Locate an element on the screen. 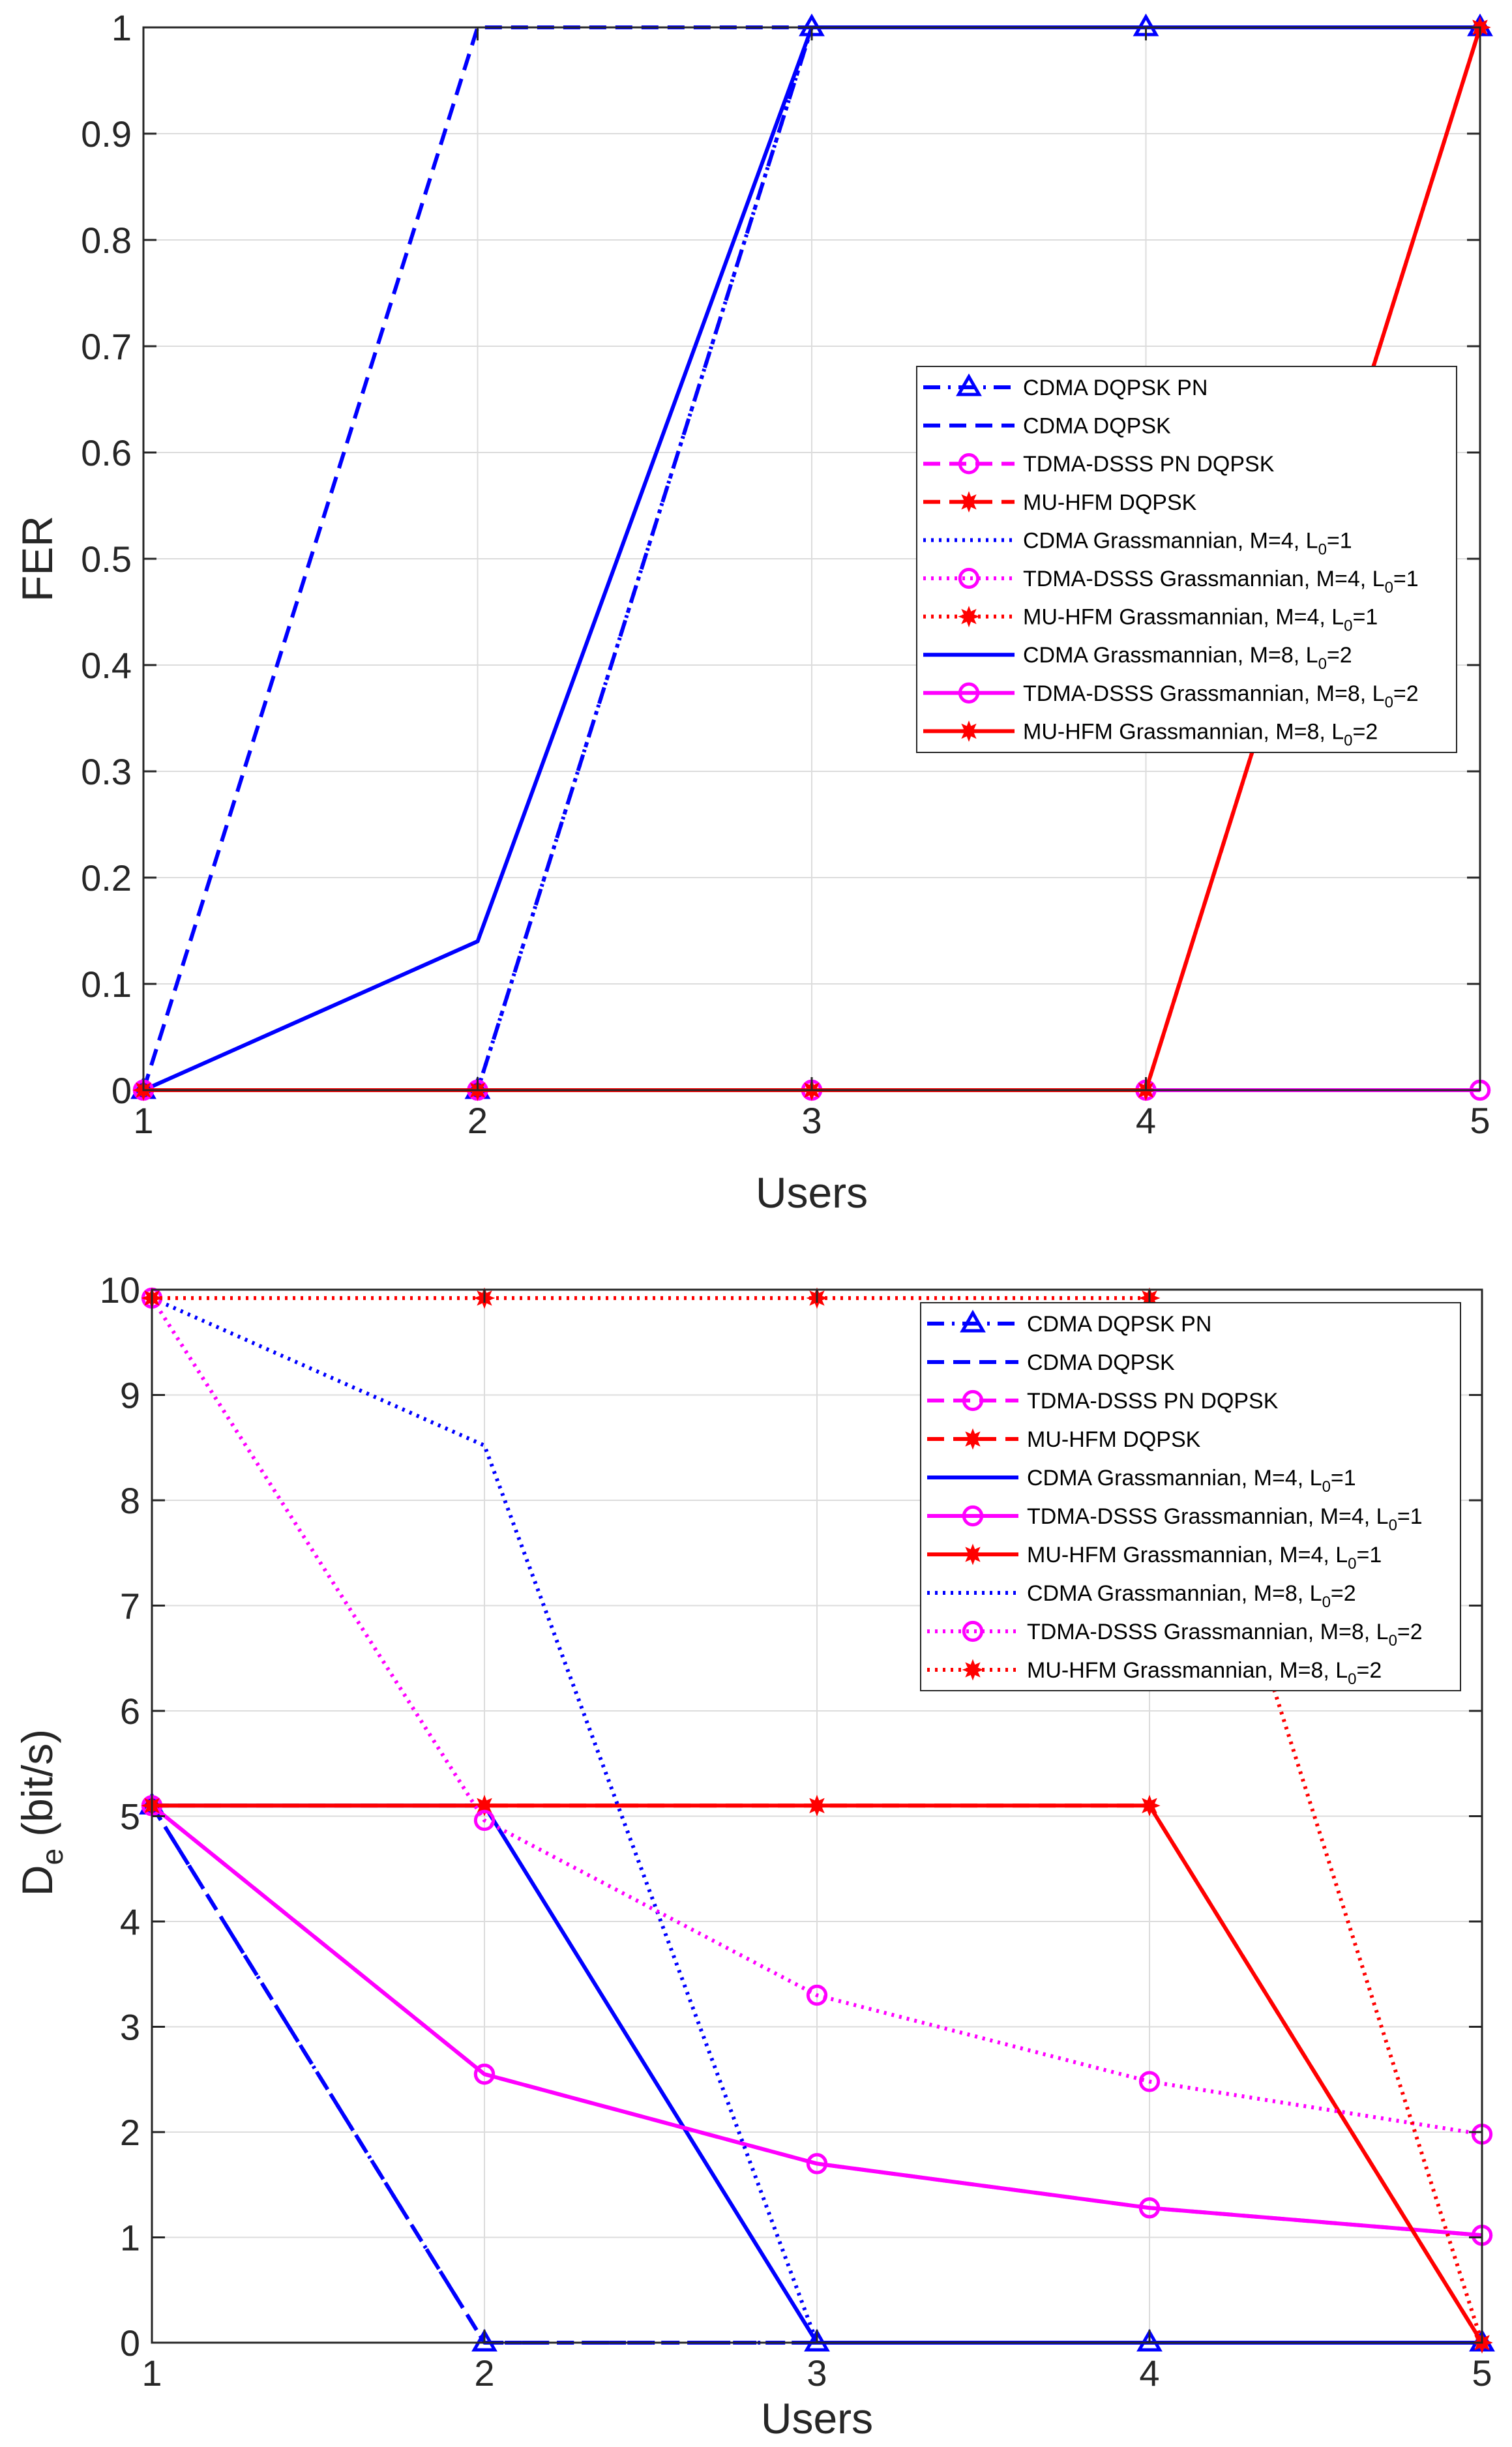  de-x-tick-label: 1 is located at coordinates (152, 2373).